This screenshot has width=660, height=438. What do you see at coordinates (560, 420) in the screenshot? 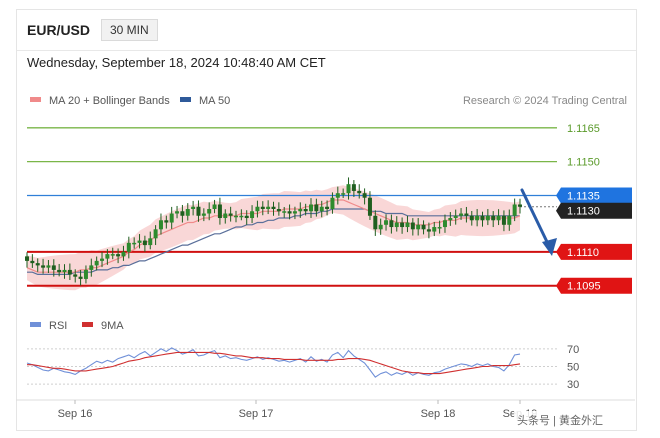
I see `watermark: 头条号 | 黄金外汇` at bounding box center [560, 420].